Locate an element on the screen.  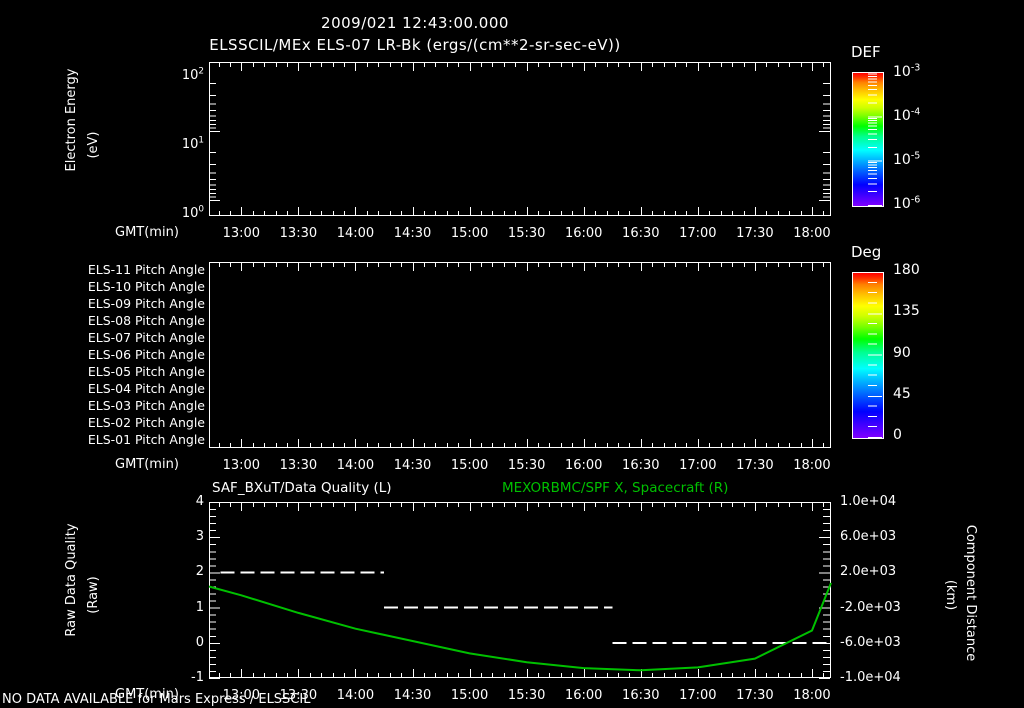
pitch-angle-row-label: ELS-05 Pitch Angle is located at coordinates (146, 371).